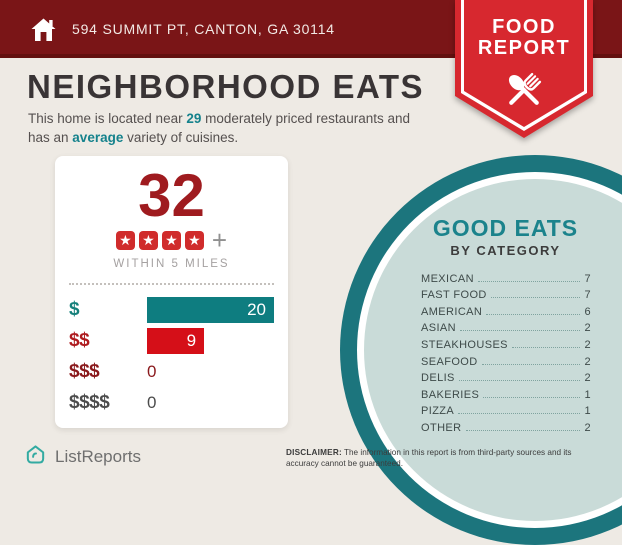 Image resolution: width=622 pixels, height=545 pixels. What do you see at coordinates (506, 393) in the screenshot?
I see `category-row: BAKERIES 1` at bounding box center [506, 393].